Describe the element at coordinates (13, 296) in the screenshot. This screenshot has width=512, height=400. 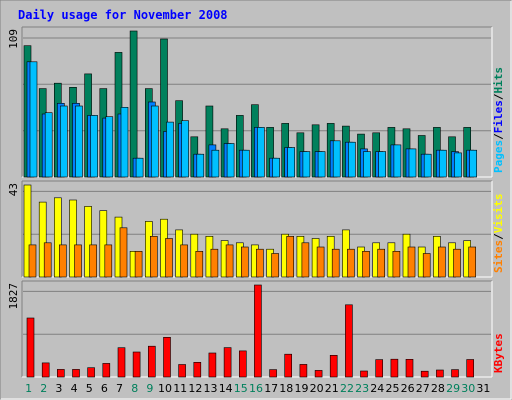
I see `y-max-label: 1827` at that location.